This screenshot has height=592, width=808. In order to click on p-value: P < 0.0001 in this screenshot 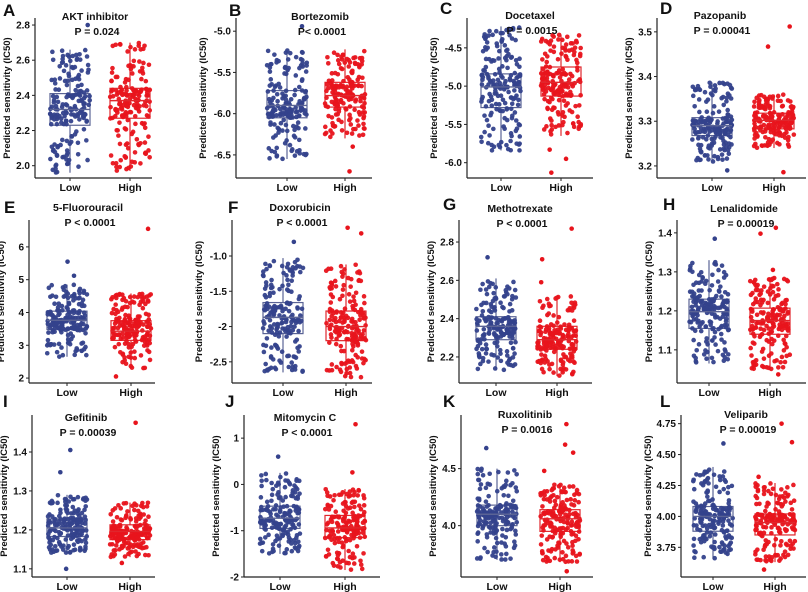, I will do `click(522, 224)`.